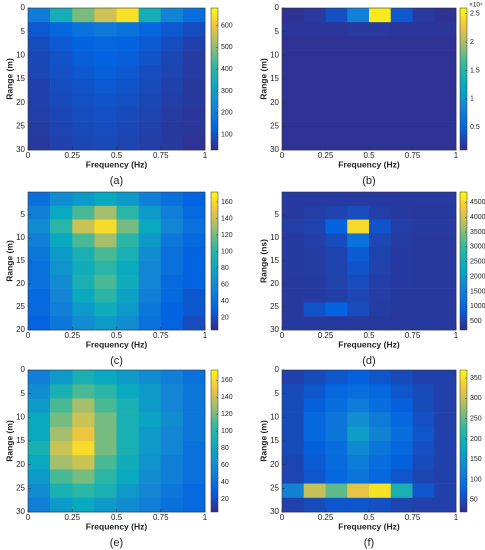  I want to click on colorbar-tick-label: 4000, so click(477, 217).